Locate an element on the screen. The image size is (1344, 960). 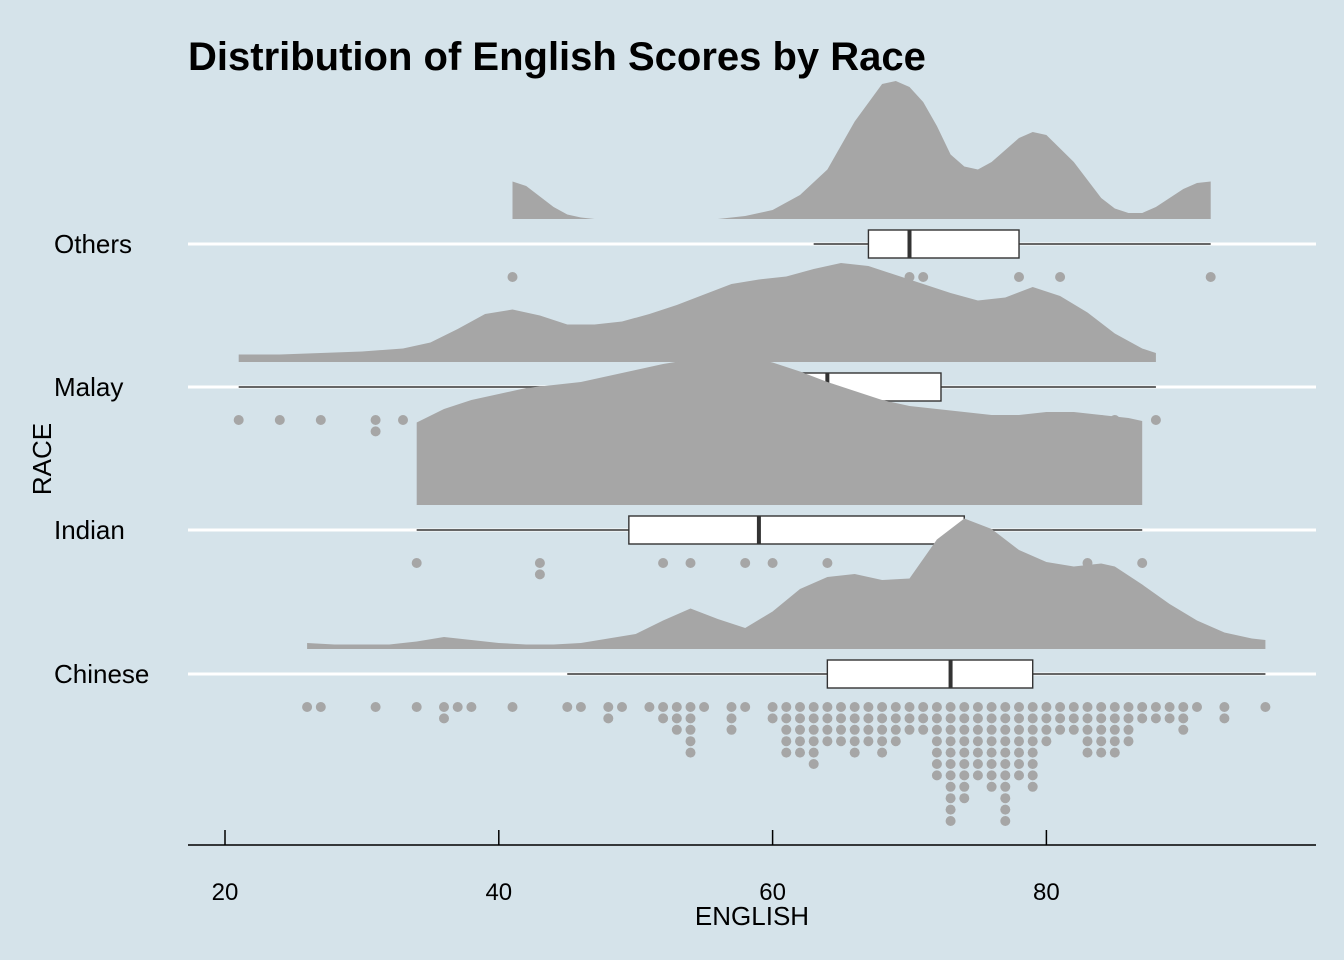
density-malay is located at coordinates (697, 312).